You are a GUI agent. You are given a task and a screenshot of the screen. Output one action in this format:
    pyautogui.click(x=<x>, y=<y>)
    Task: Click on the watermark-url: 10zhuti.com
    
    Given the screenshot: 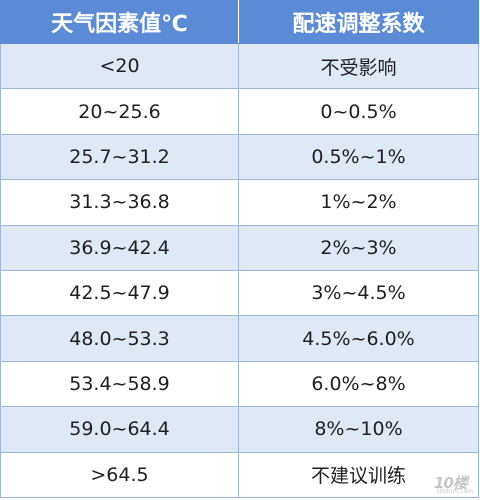 What is the action you would take?
    pyautogui.click(x=455, y=491)
    